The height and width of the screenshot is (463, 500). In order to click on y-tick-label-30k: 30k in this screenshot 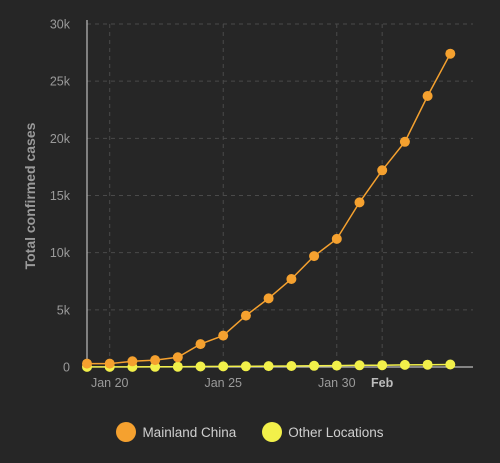, I will do `click(60, 25)`.